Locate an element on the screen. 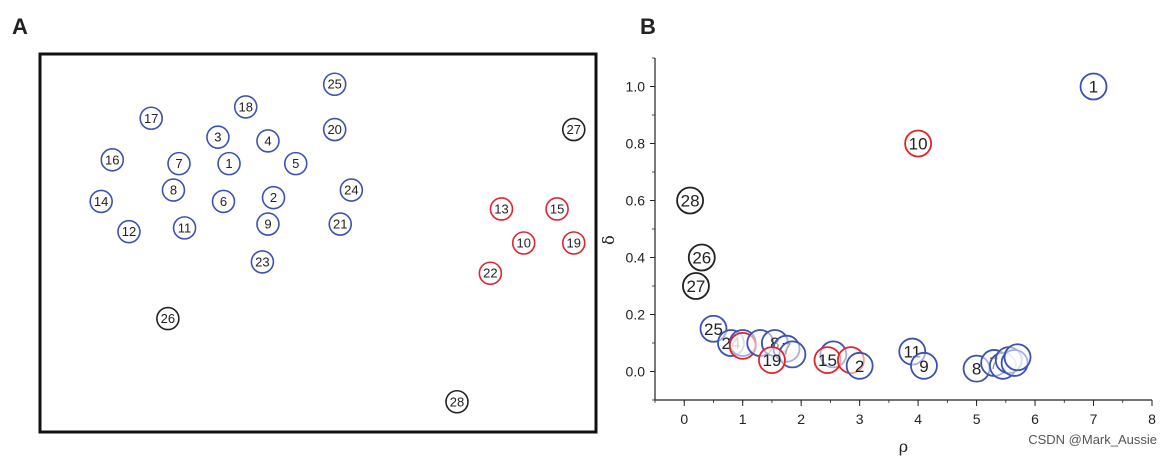  panel-b-x-tick-label: 8 is located at coordinates (1152, 419).